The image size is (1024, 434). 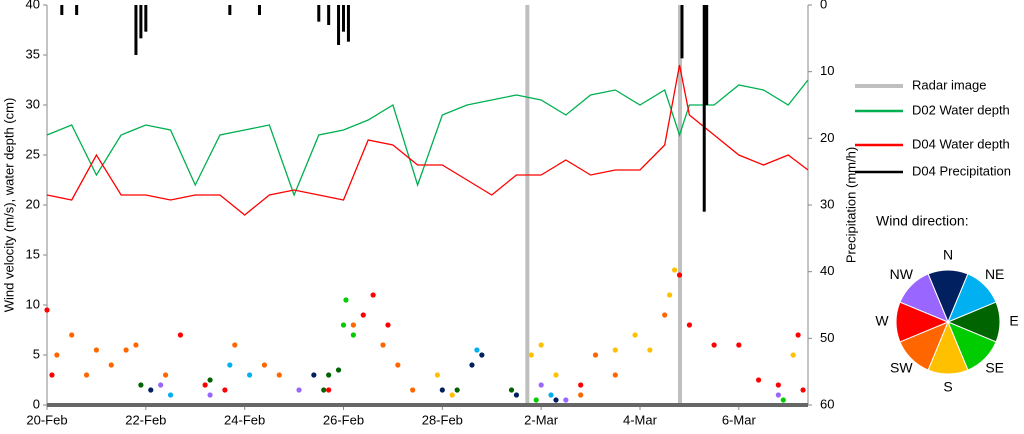 I want to click on y-tick-label: 0, so click(x=36, y=403).